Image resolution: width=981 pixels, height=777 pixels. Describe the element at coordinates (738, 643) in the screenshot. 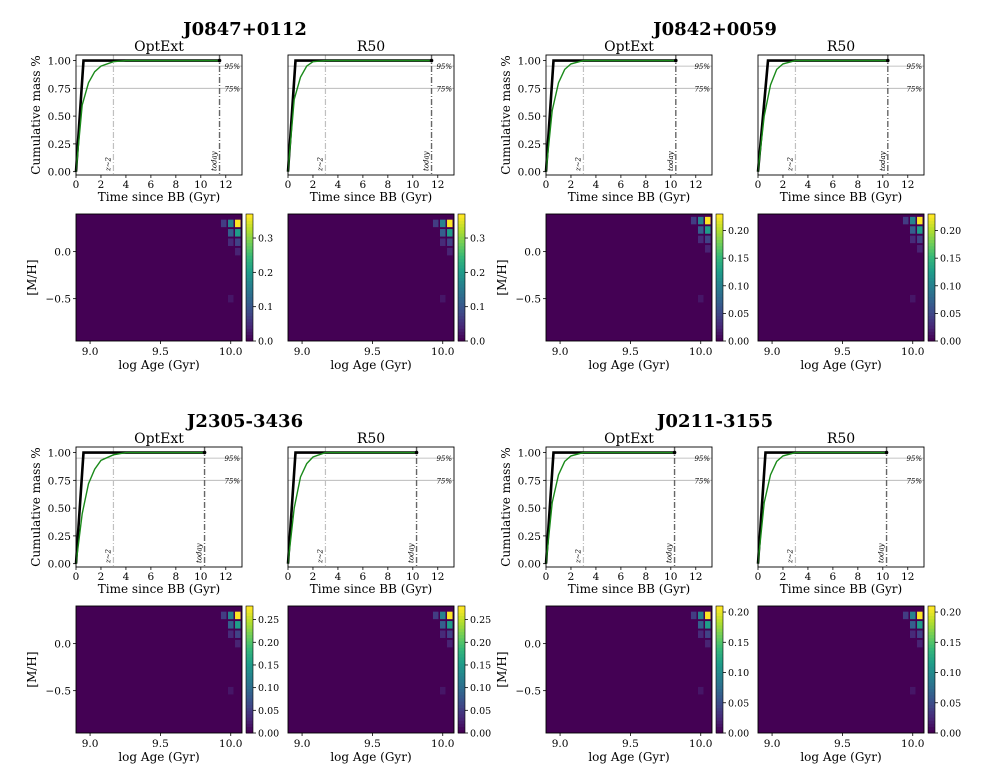

I see `colorbar-tick-label: 0.15` at that location.